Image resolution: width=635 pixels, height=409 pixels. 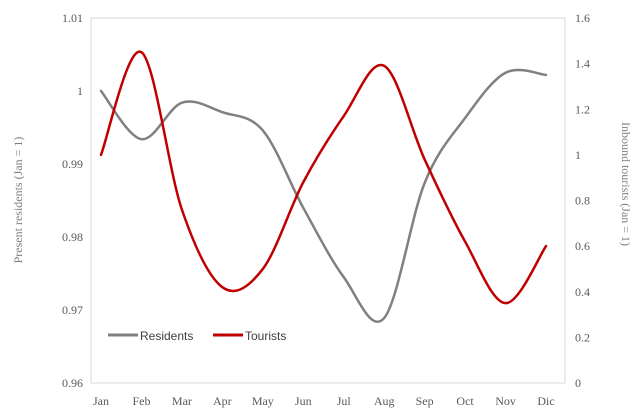 I want to click on left-tick-label: 1, so click(x=80, y=91).